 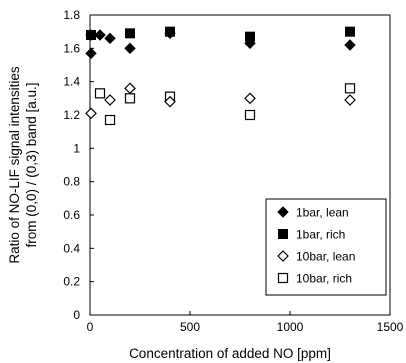 What do you see at coordinates (76, 148) in the screenshot?
I see `y-tick-label: 1` at bounding box center [76, 148].